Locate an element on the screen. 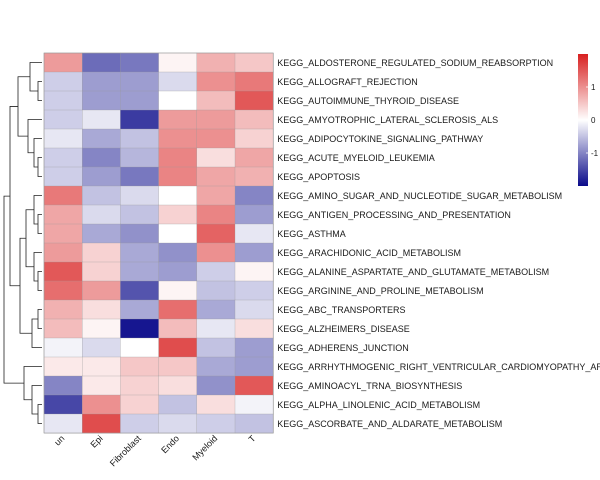  legend-tick-label: 0 is located at coordinates (593, 120).